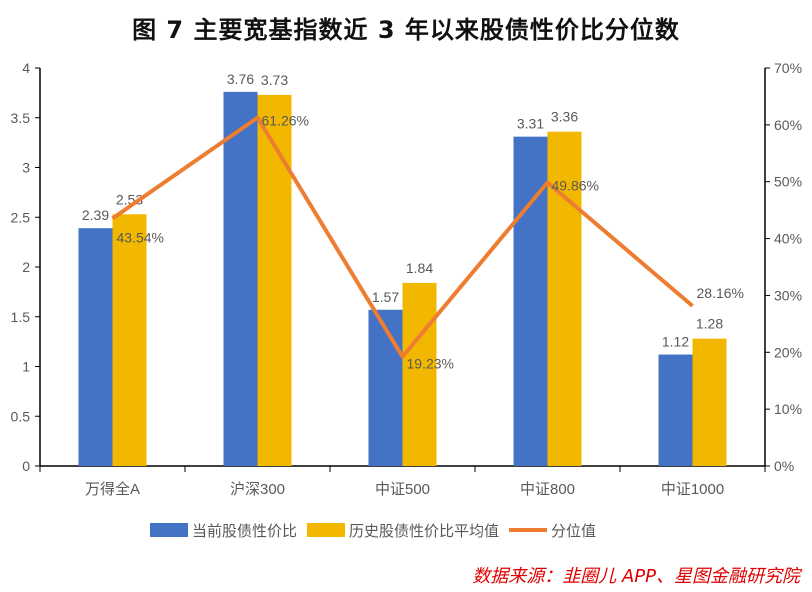  I want to click on data-source: 数据来源：韭圈儿 APP、星图金融研究院, so click(636, 576).